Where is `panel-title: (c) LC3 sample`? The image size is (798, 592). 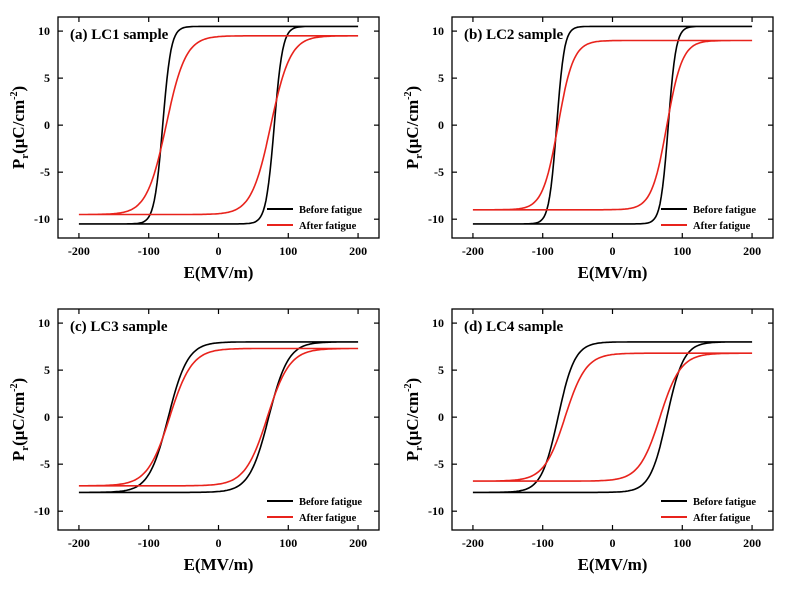
panel-title: (c) LC3 sample is located at coordinates (119, 327).